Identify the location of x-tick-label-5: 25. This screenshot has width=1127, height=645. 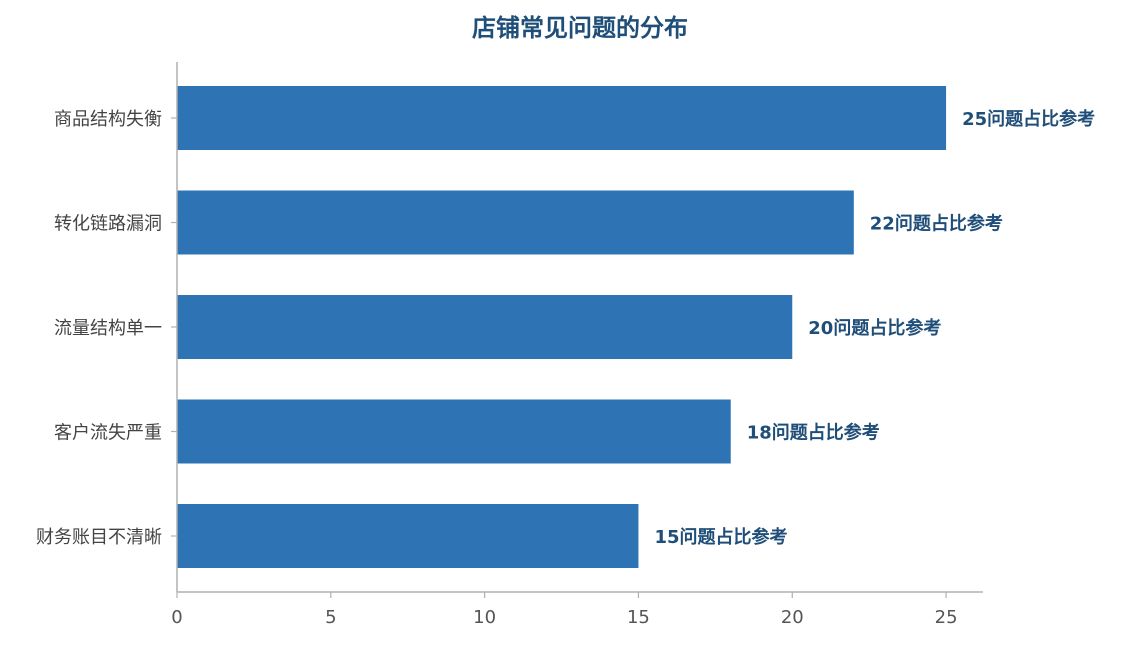
(946, 617).